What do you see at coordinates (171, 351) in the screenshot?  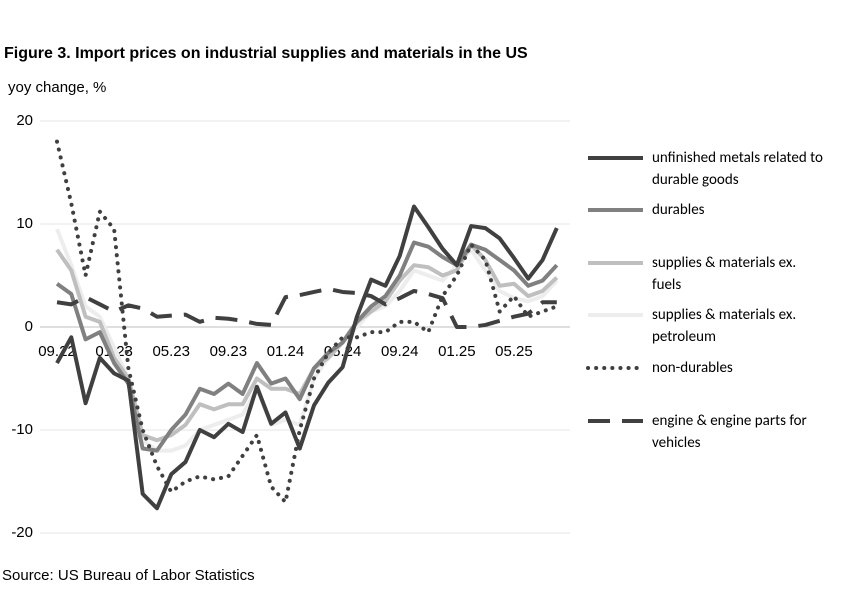 I see `x-tick-label: 05.23` at bounding box center [171, 351].